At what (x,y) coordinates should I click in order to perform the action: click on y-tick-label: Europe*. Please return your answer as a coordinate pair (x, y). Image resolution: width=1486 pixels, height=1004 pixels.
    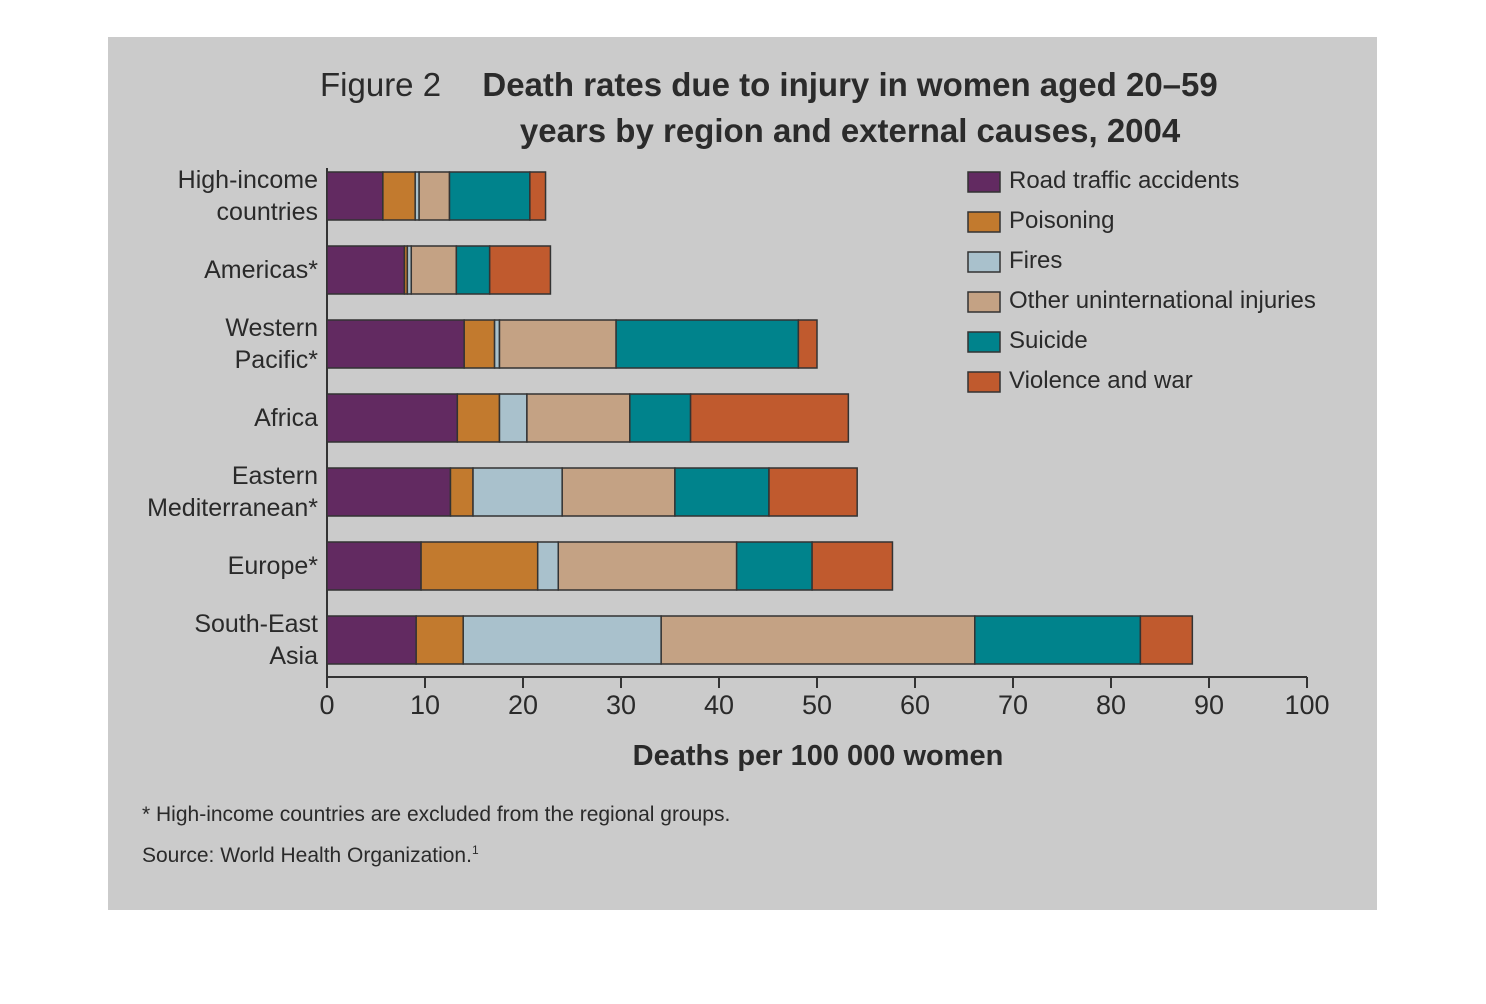
    Looking at the image, I should click on (272, 566).